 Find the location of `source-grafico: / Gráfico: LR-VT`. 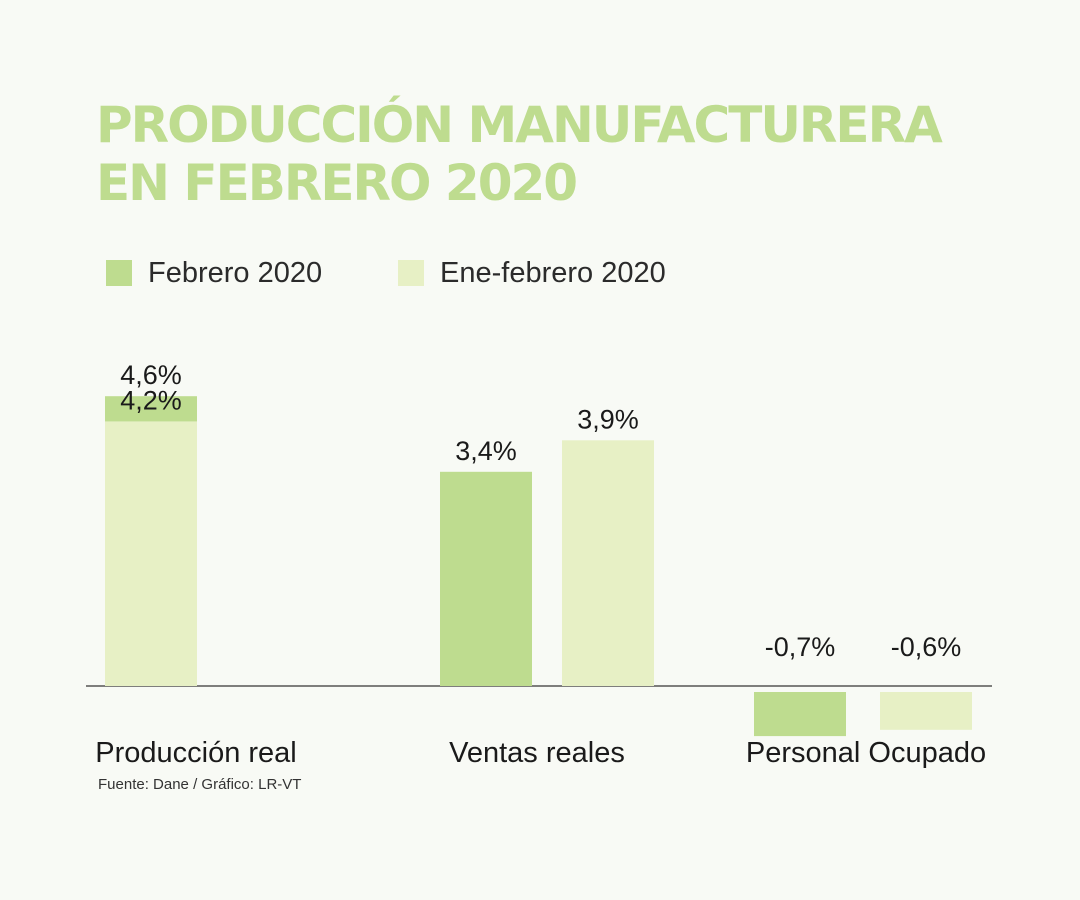

source-grafico: / Gráfico: LR-VT is located at coordinates (247, 784).